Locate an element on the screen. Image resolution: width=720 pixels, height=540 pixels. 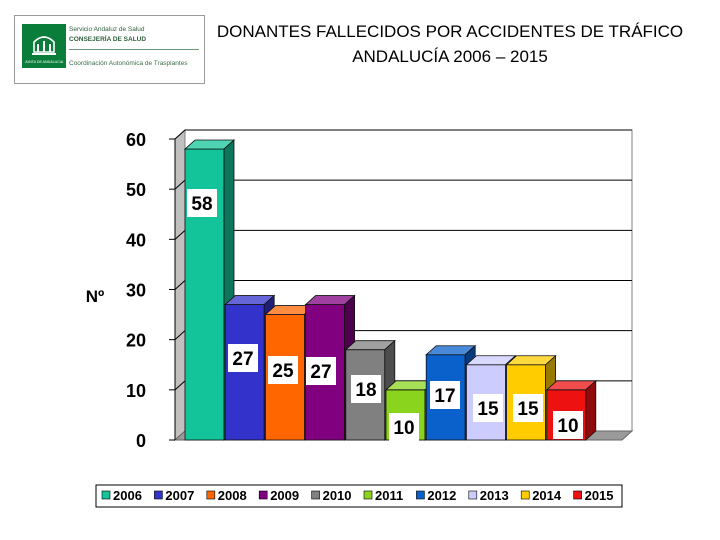
legend-swatch-2010 is located at coordinates (315, 495).